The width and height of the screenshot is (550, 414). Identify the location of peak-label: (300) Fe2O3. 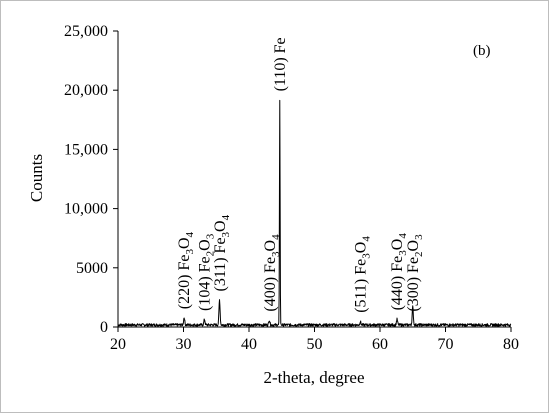
(415, 273).